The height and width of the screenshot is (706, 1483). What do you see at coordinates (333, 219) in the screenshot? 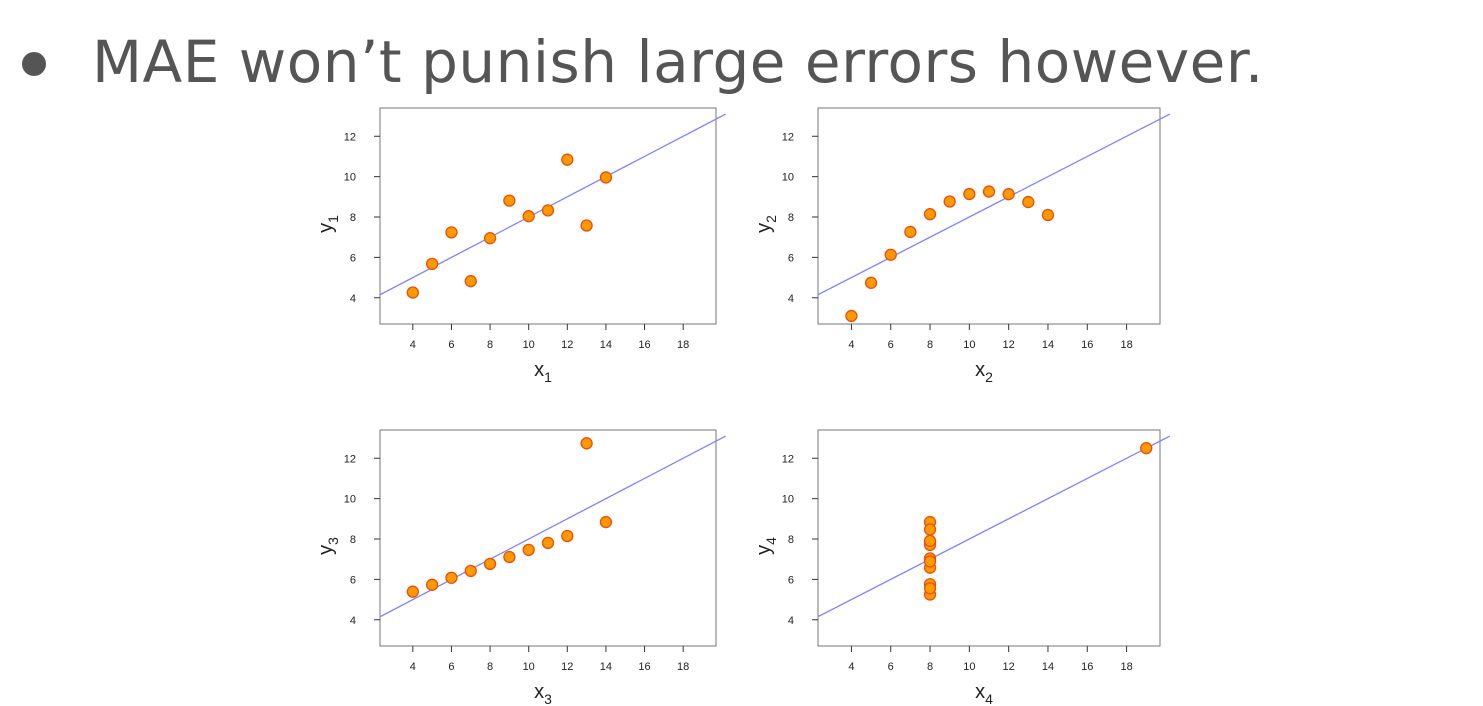
I see `y-axis-subscript: 1` at bounding box center [333, 219].